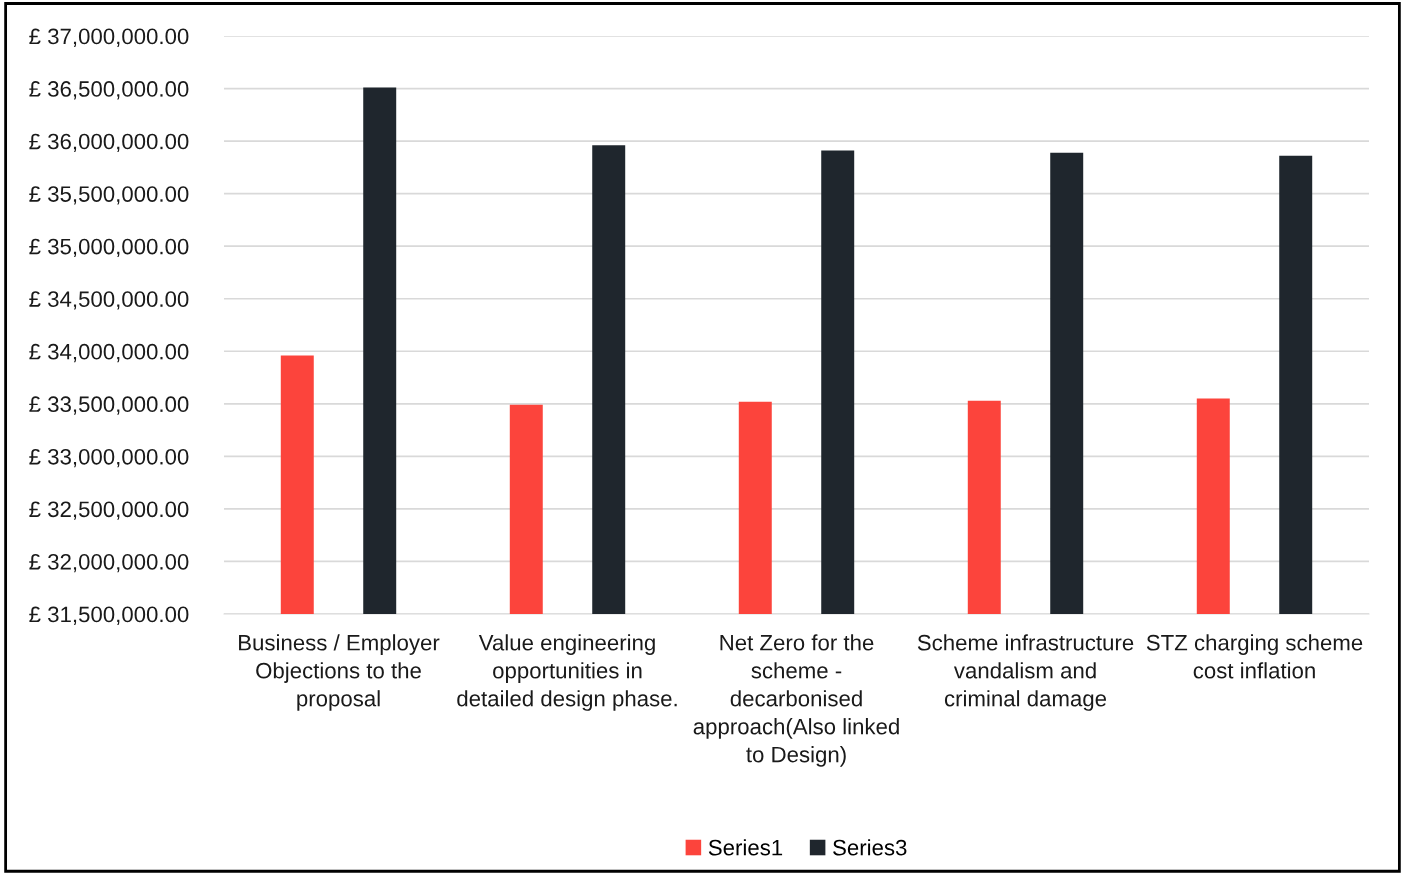  What do you see at coordinates (109, 353) in the screenshot?
I see `y-tick-label: £ 34,000,000.00` at bounding box center [109, 353].